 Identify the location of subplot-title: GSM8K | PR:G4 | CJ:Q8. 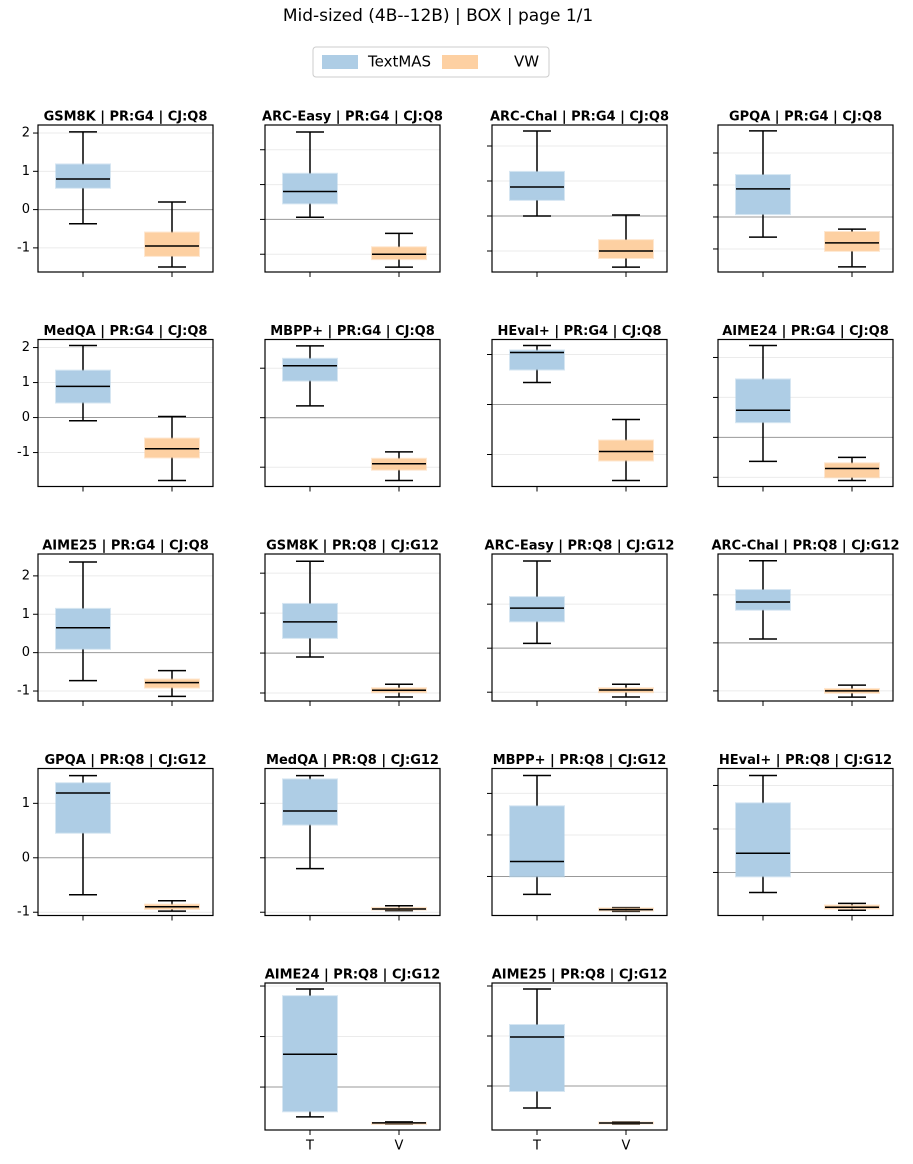
(126, 117).